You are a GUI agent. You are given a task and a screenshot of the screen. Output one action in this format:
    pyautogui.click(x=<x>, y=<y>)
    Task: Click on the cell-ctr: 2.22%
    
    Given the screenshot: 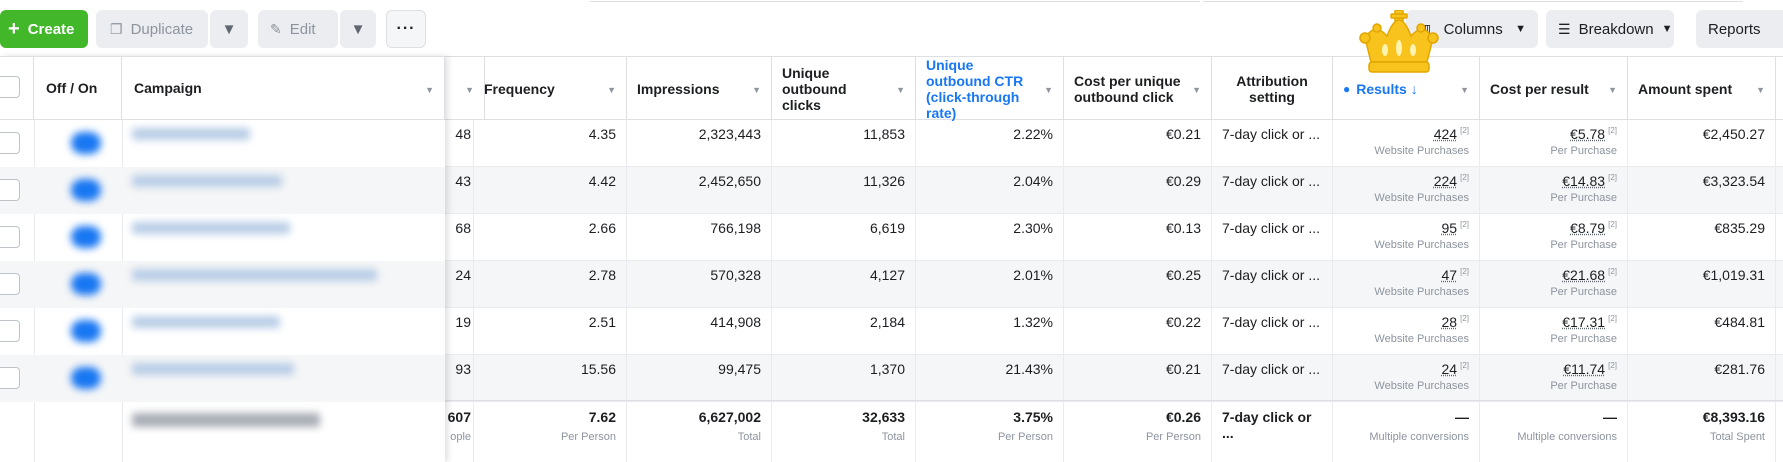 What is the action you would take?
    pyautogui.click(x=990, y=143)
    